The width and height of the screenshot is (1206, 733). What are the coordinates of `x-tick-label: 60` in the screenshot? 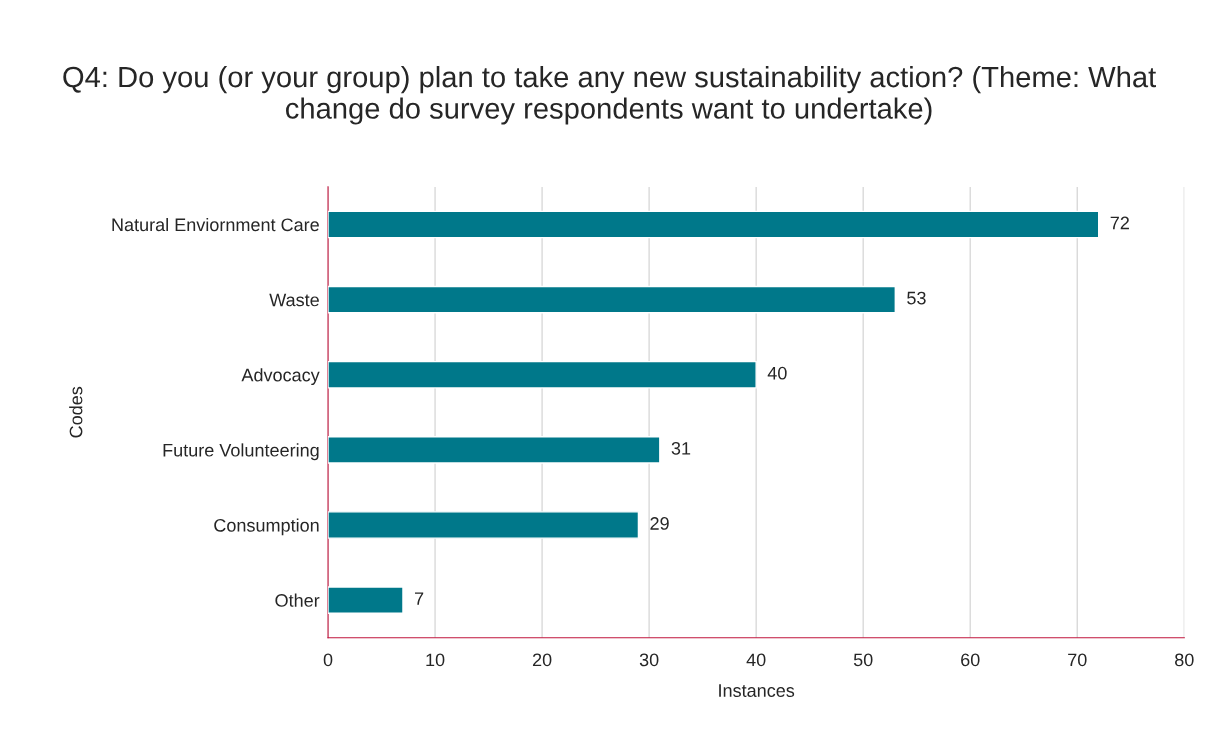 It's located at (970, 660).